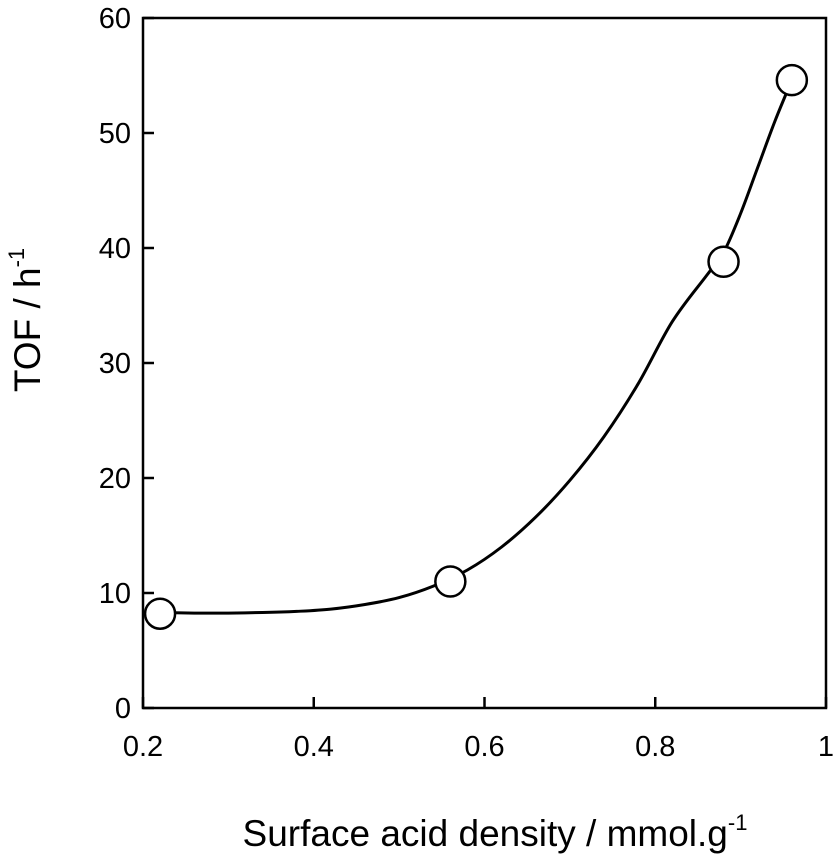  Describe the element at coordinates (655, 747) in the screenshot. I see `x-tick-label: 0.8` at that location.